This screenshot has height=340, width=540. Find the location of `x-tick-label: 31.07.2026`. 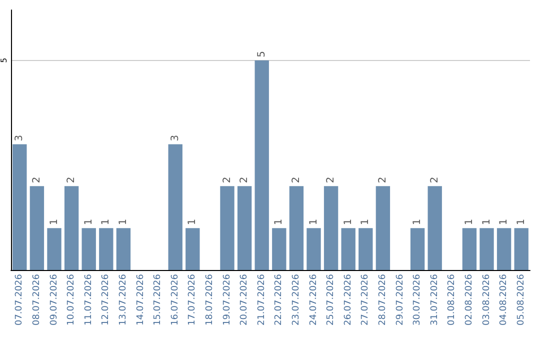

x-tick-label: 31.07.2026 is located at coordinates (435, 300).